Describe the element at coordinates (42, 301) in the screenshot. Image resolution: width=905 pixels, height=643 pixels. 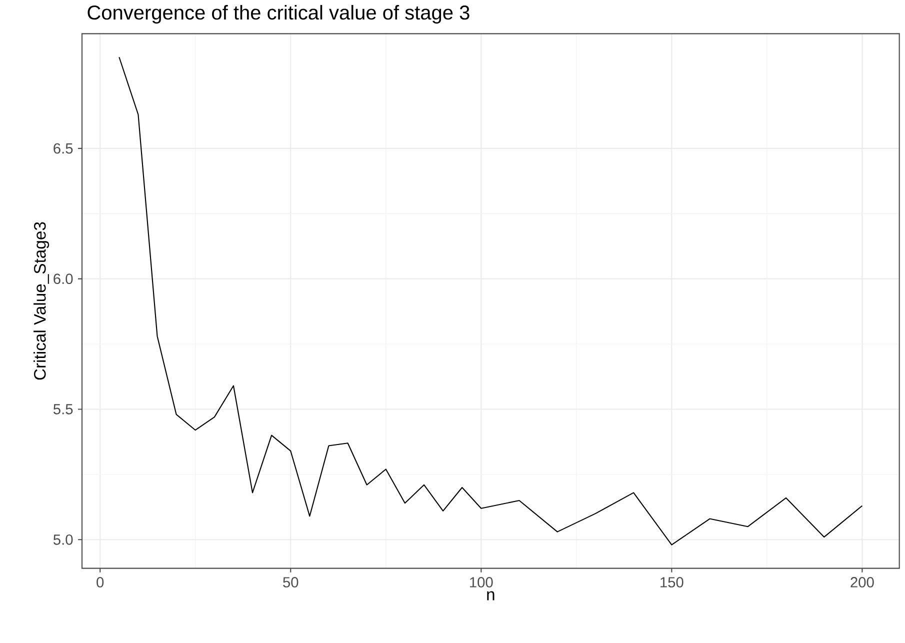
I see `y-axis-title: Critical Value_Stage3` at that location.